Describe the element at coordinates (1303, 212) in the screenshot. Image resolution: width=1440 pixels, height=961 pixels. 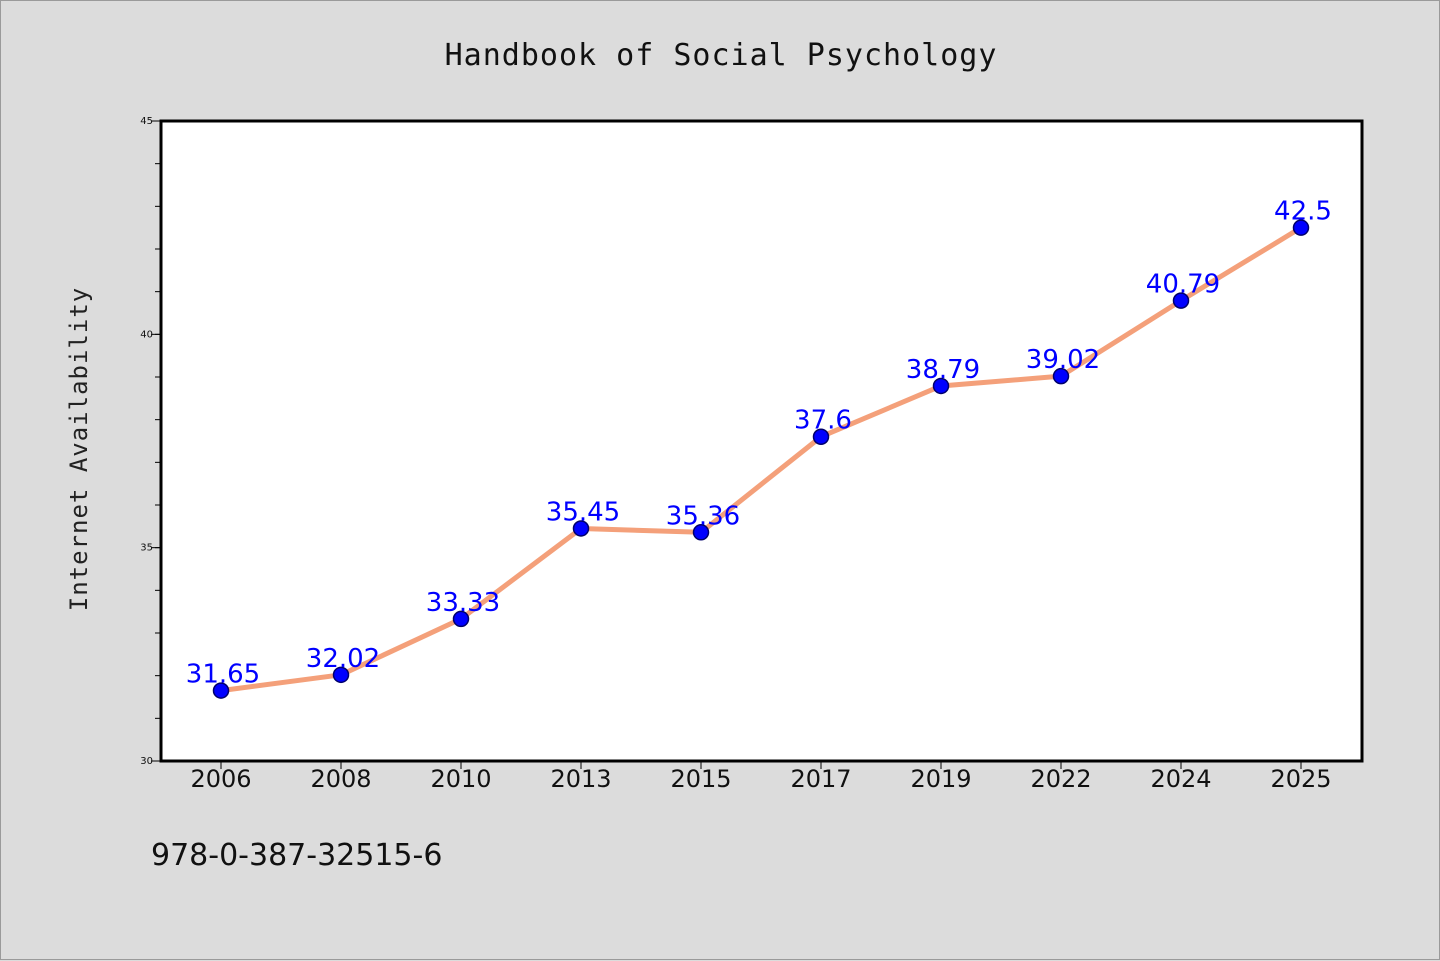
I see `data-label: 42.5` at that location.